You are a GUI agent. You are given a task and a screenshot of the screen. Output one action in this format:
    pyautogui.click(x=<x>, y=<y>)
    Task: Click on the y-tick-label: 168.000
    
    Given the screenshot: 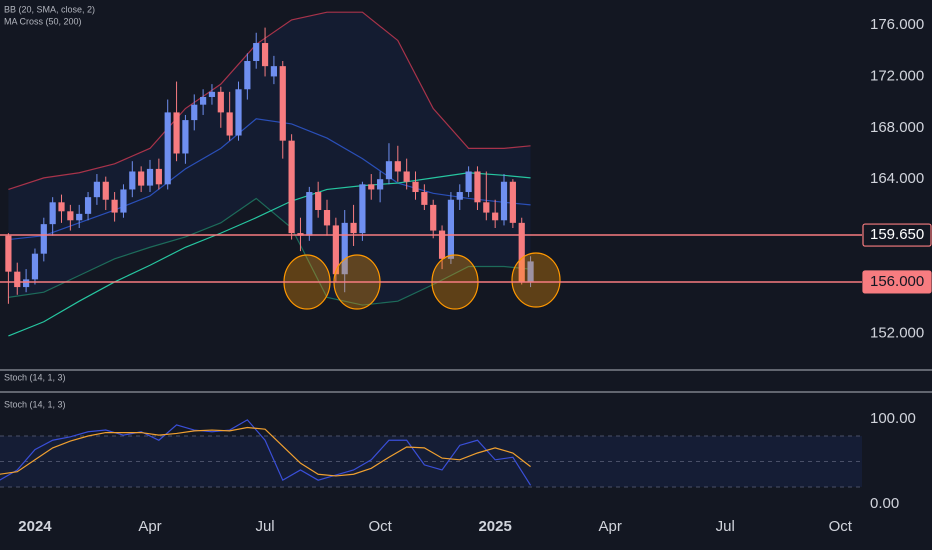 What is the action you would take?
    pyautogui.click(x=897, y=127)
    